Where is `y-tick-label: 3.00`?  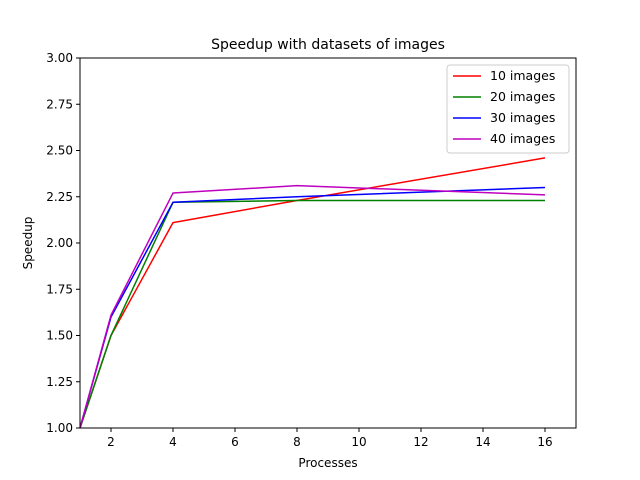 y-tick-label: 3.00 is located at coordinates (59, 58).